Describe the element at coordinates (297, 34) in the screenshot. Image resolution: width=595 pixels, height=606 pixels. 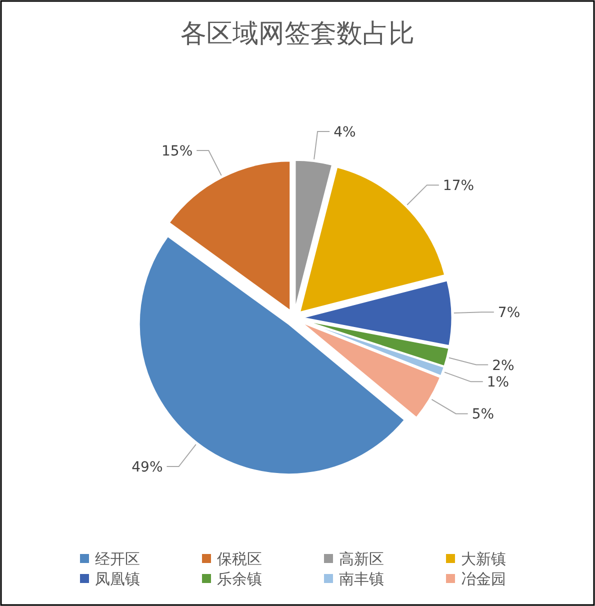
I see `title: 各区域网签套数占比` at that location.